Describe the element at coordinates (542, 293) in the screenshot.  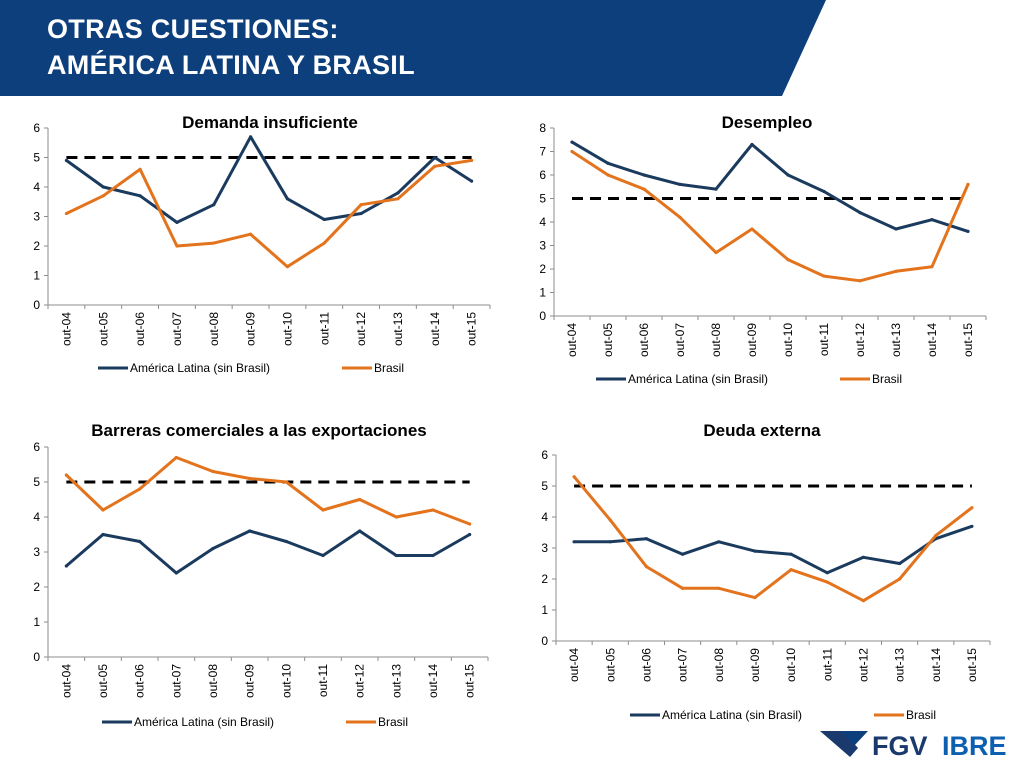
I see `y-tick-label: 1` at that location.